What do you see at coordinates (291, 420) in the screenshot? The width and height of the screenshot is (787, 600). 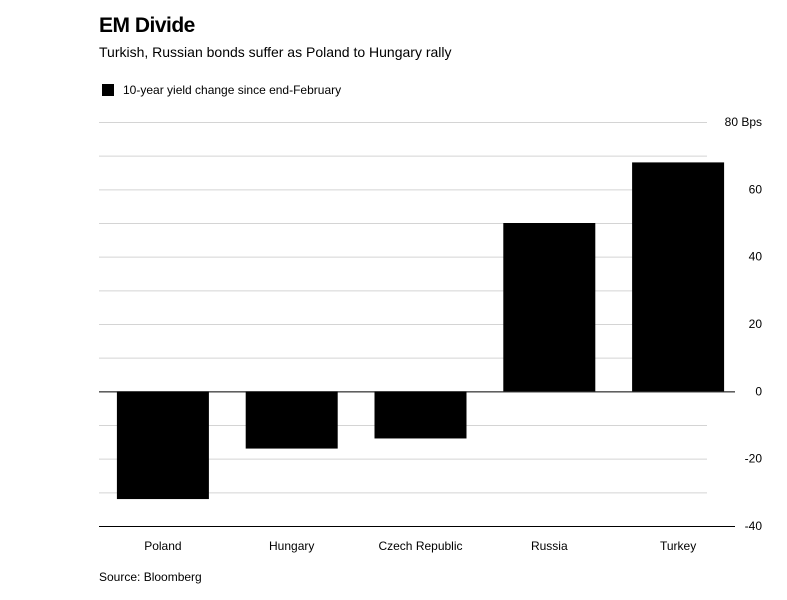 I see `bar-hungary` at bounding box center [291, 420].